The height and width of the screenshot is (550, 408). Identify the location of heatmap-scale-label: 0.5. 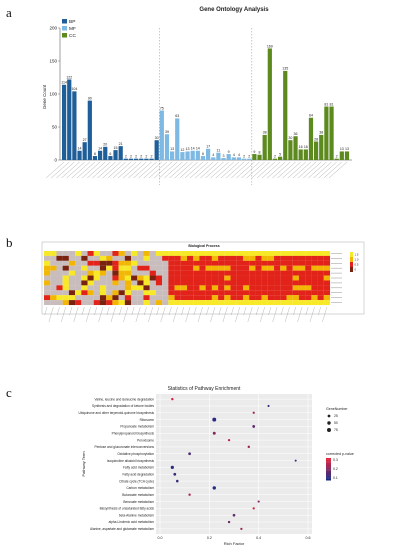
(357, 265).